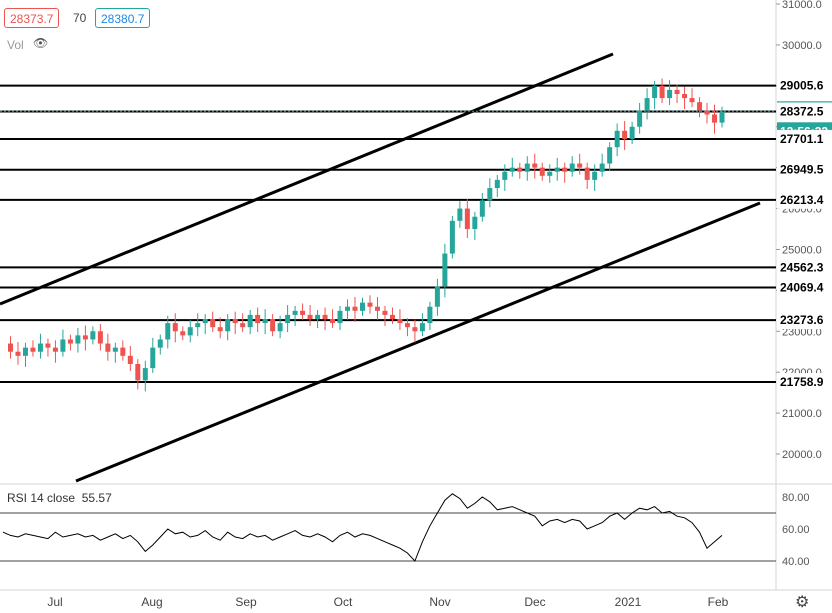 This screenshot has width=832, height=613. I want to click on rsi-legend: RSI 14 close 55.57, so click(59, 498).